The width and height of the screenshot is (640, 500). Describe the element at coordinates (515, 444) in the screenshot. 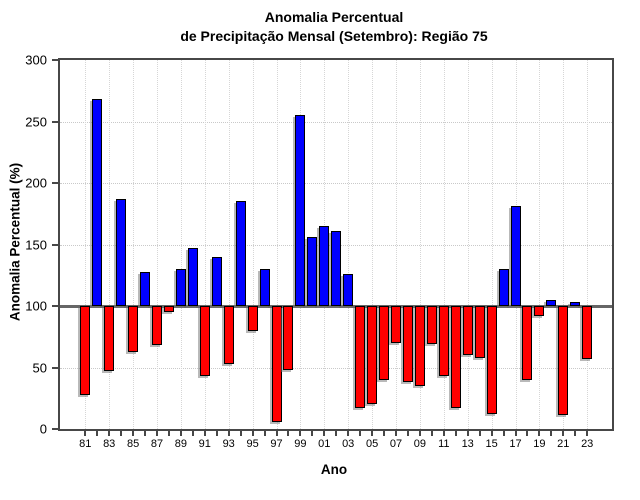

I see `x-tick-label-17: 17` at that location.